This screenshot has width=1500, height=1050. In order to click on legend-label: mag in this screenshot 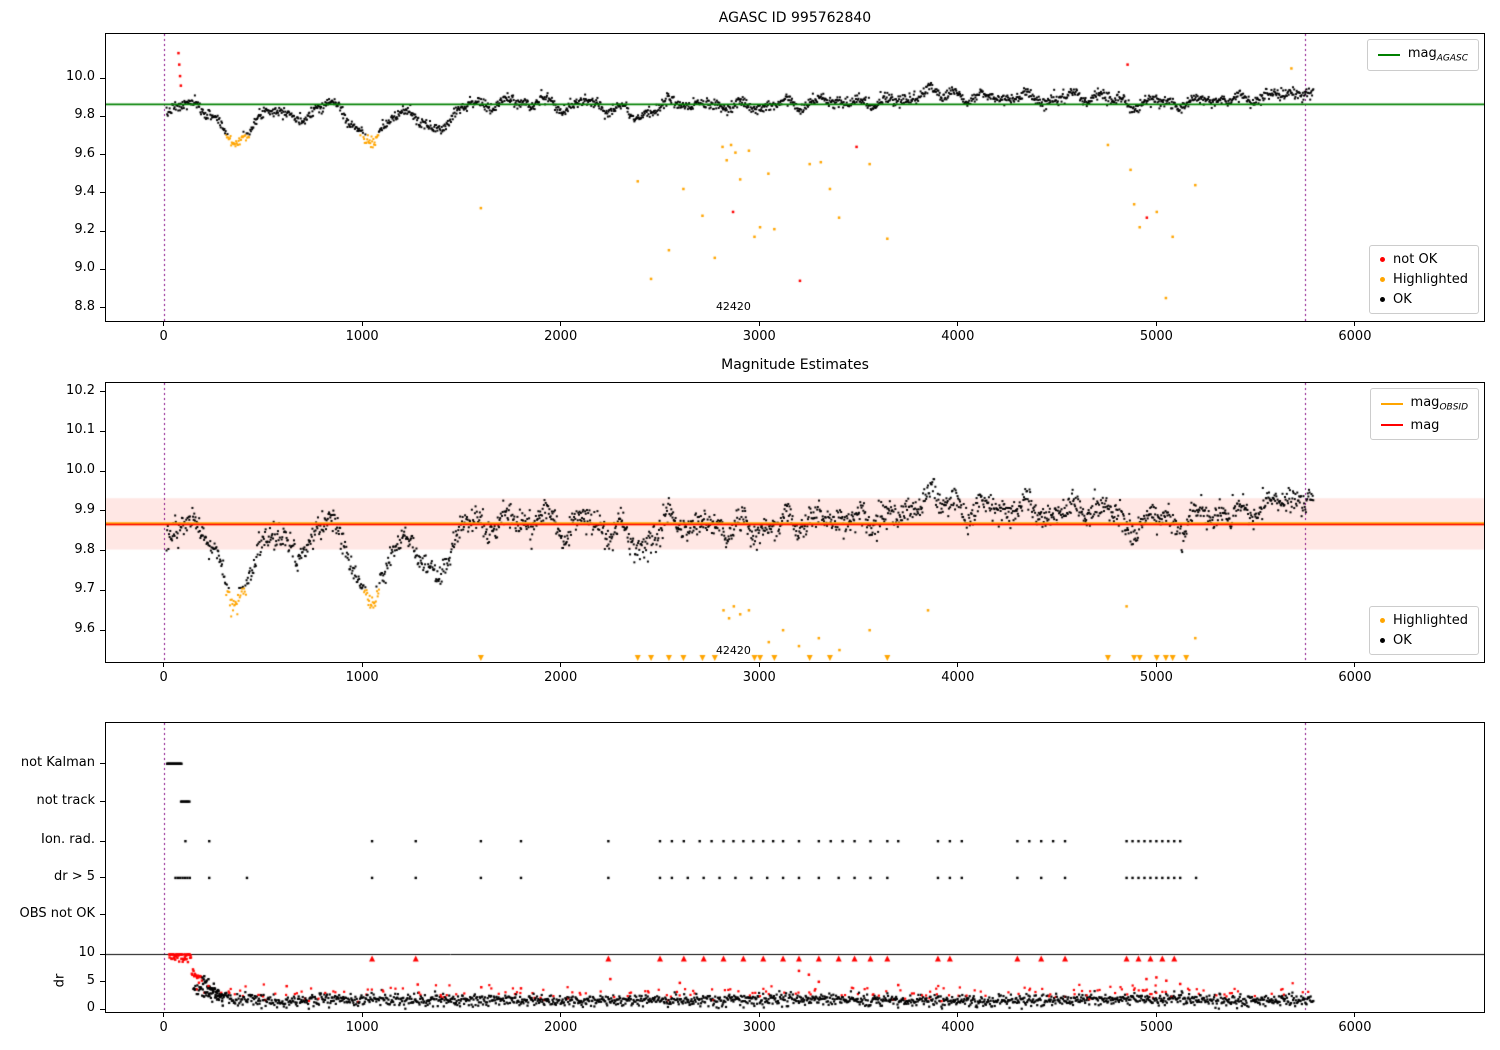, I will do `click(1425, 425)`.